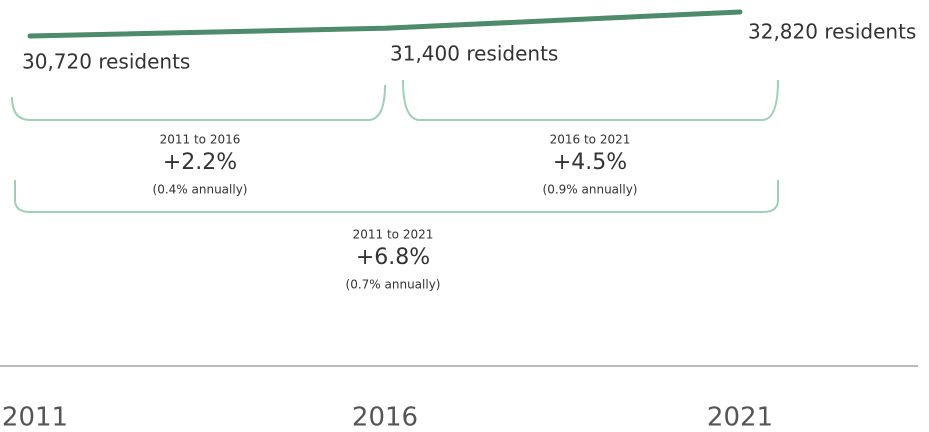  What do you see at coordinates (590, 140) in the screenshot?
I see `annotation-period: 2016 to 2021` at bounding box center [590, 140].